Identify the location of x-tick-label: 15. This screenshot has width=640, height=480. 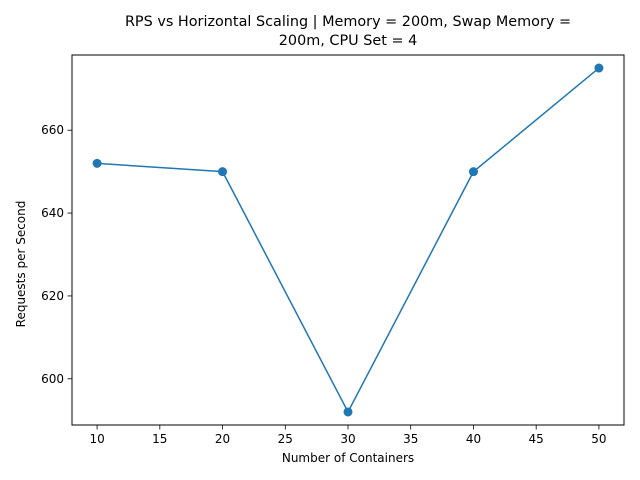
(159, 439).